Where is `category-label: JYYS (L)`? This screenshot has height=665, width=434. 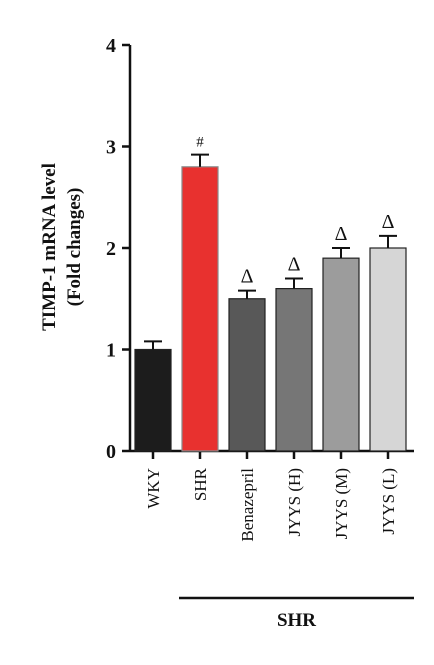 category-label: JYYS (L) is located at coordinates (388, 501).